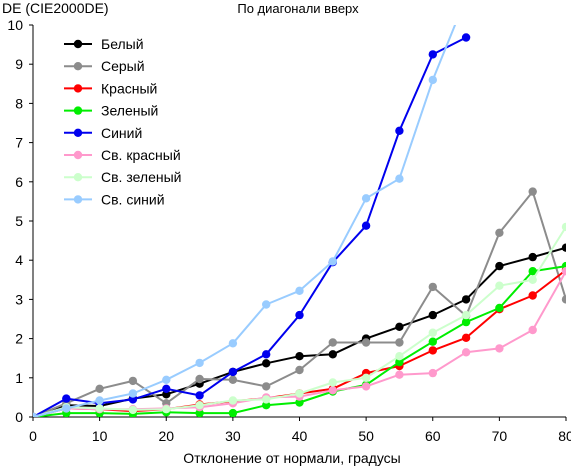  What do you see at coordinates (122, 44) in the screenshot?
I see `legend-label: Белый` at bounding box center [122, 44].